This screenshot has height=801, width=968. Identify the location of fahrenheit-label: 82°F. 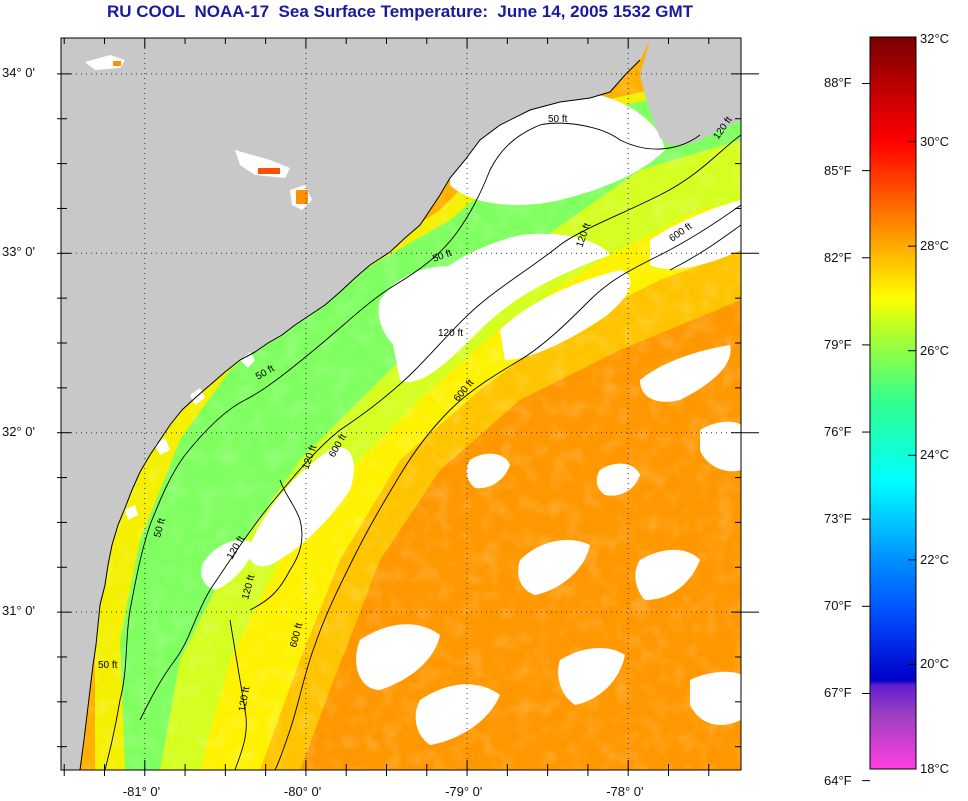
(838, 257).